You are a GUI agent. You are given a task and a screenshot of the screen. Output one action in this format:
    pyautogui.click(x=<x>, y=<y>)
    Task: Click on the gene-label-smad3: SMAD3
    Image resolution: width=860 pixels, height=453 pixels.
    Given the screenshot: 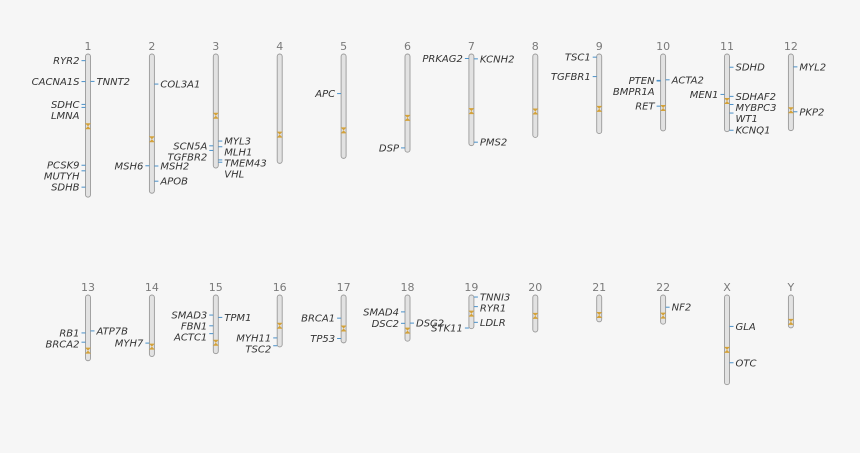 What is the action you would take?
    pyautogui.click(x=189, y=316)
    